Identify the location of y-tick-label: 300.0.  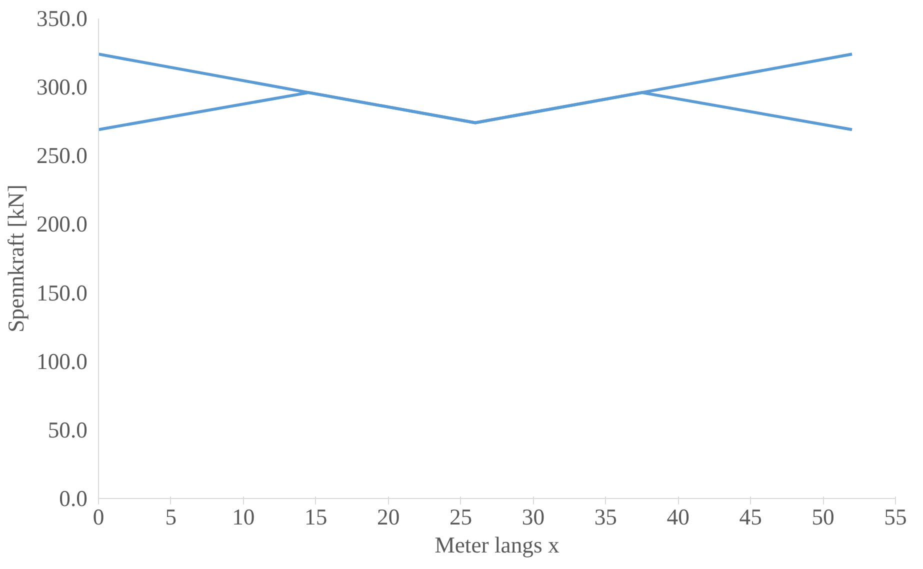
(62, 87).